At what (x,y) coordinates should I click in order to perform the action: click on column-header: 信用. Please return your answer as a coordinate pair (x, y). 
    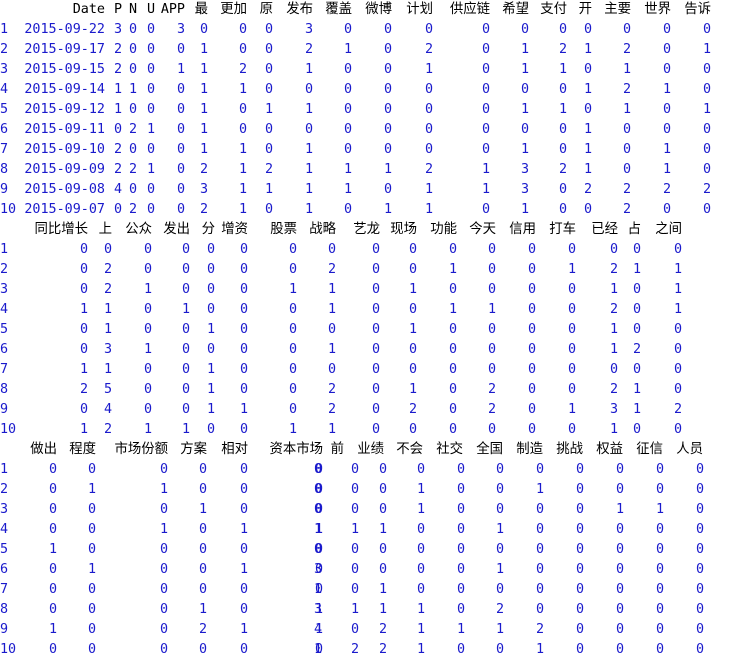
    Looking at the image, I should click on (522, 229).